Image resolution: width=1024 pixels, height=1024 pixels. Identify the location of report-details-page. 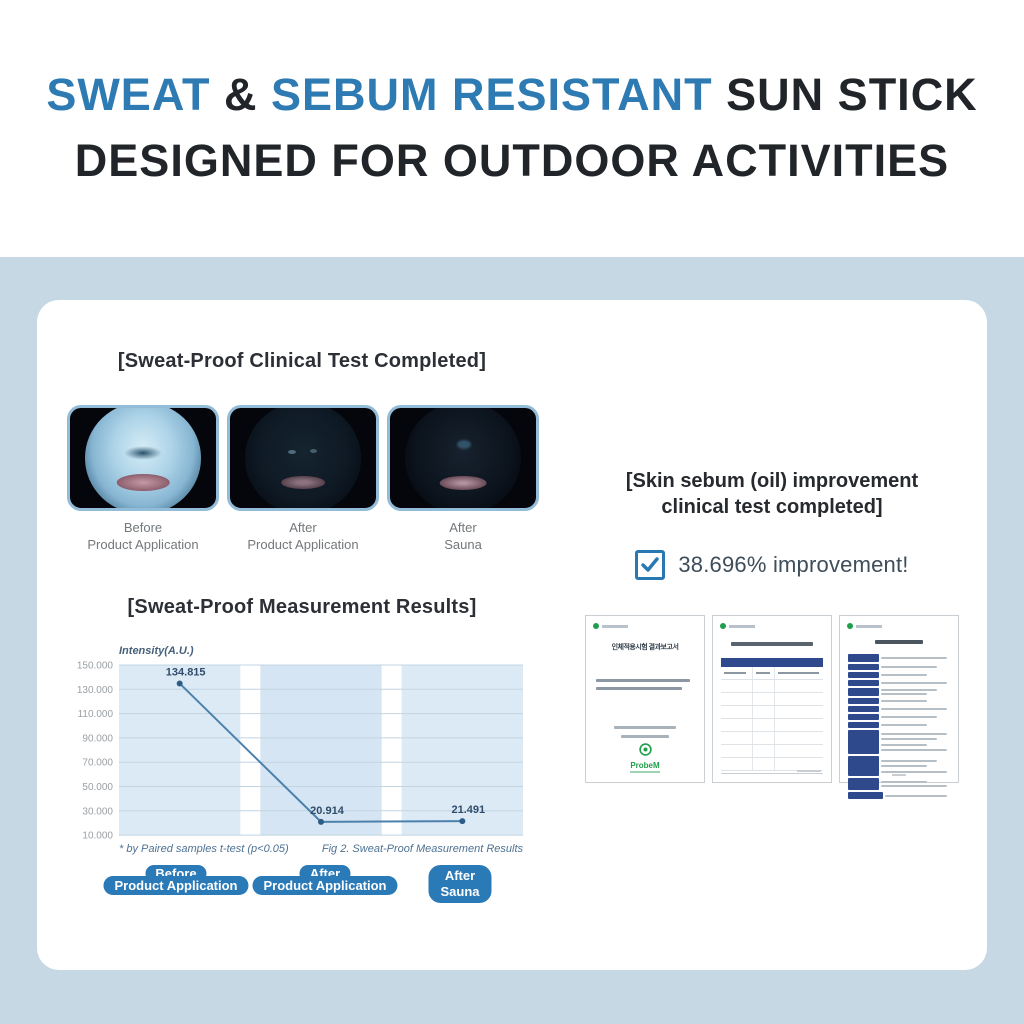
(899, 707).